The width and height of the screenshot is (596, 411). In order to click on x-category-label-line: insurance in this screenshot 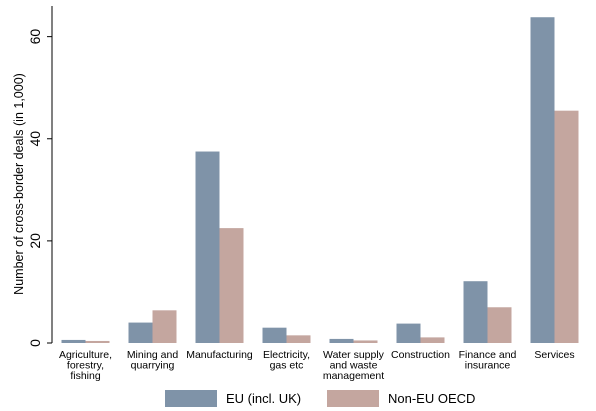, I will do `click(488, 366)`.